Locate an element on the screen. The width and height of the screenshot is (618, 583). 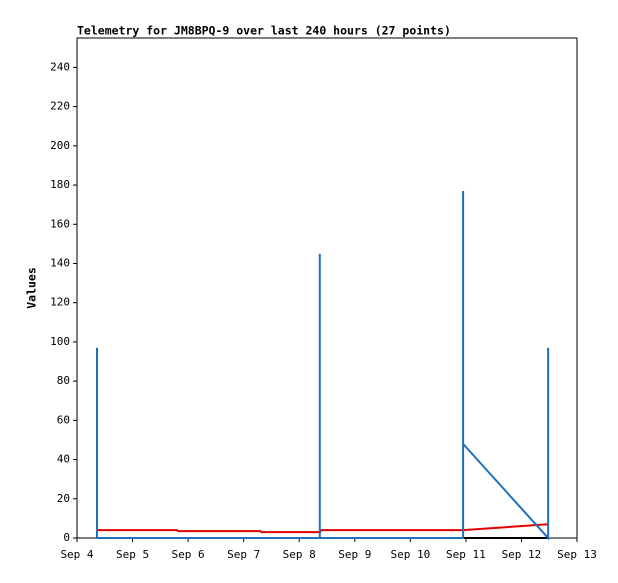
x-tick-label: Sep 10 is located at coordinates (410, 554).